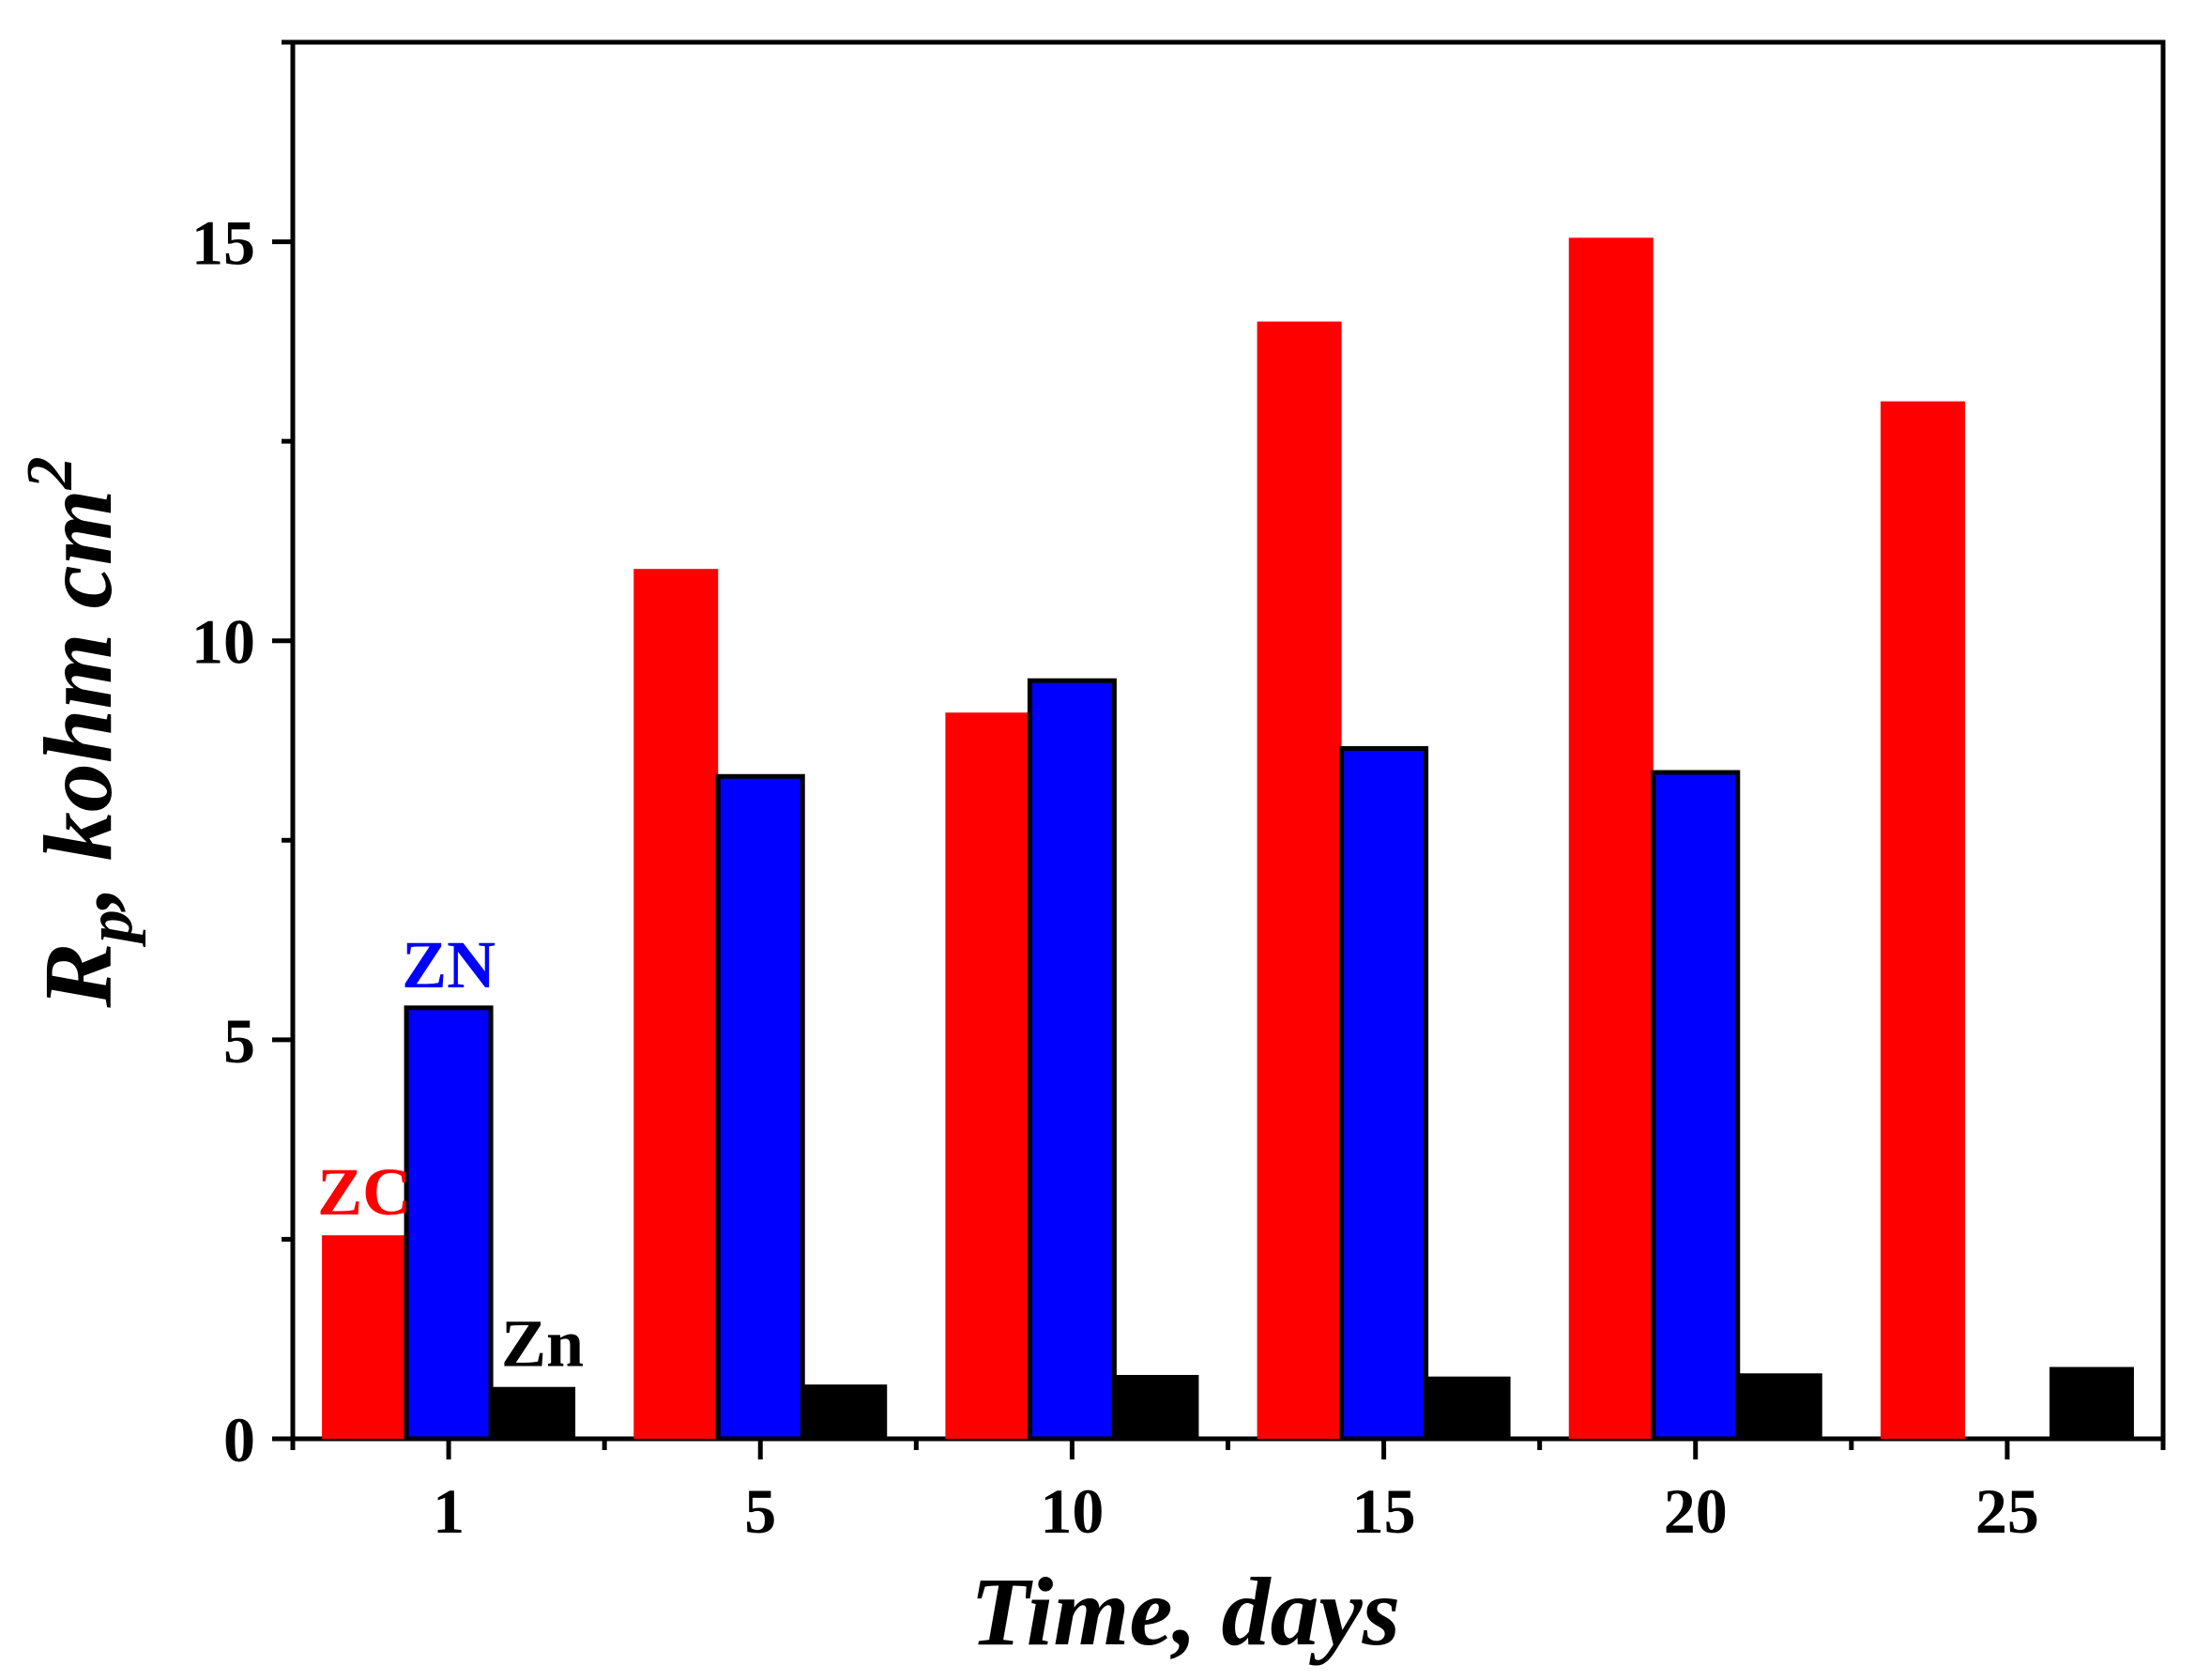 The height and width of the screenshot is (1680, 2195). What do you see at coordinates (448, 965) in the screenshot?
I see `series-label-zn: ZN` at bounding box center [448, 965].